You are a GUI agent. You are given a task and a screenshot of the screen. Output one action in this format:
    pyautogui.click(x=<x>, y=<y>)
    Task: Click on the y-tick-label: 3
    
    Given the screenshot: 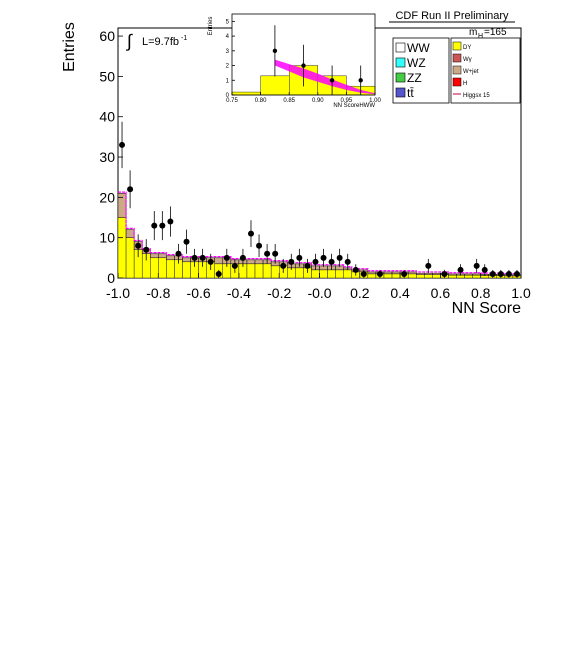 What is the action you would take?
    pyautogui.click(x=228, y=52)
    